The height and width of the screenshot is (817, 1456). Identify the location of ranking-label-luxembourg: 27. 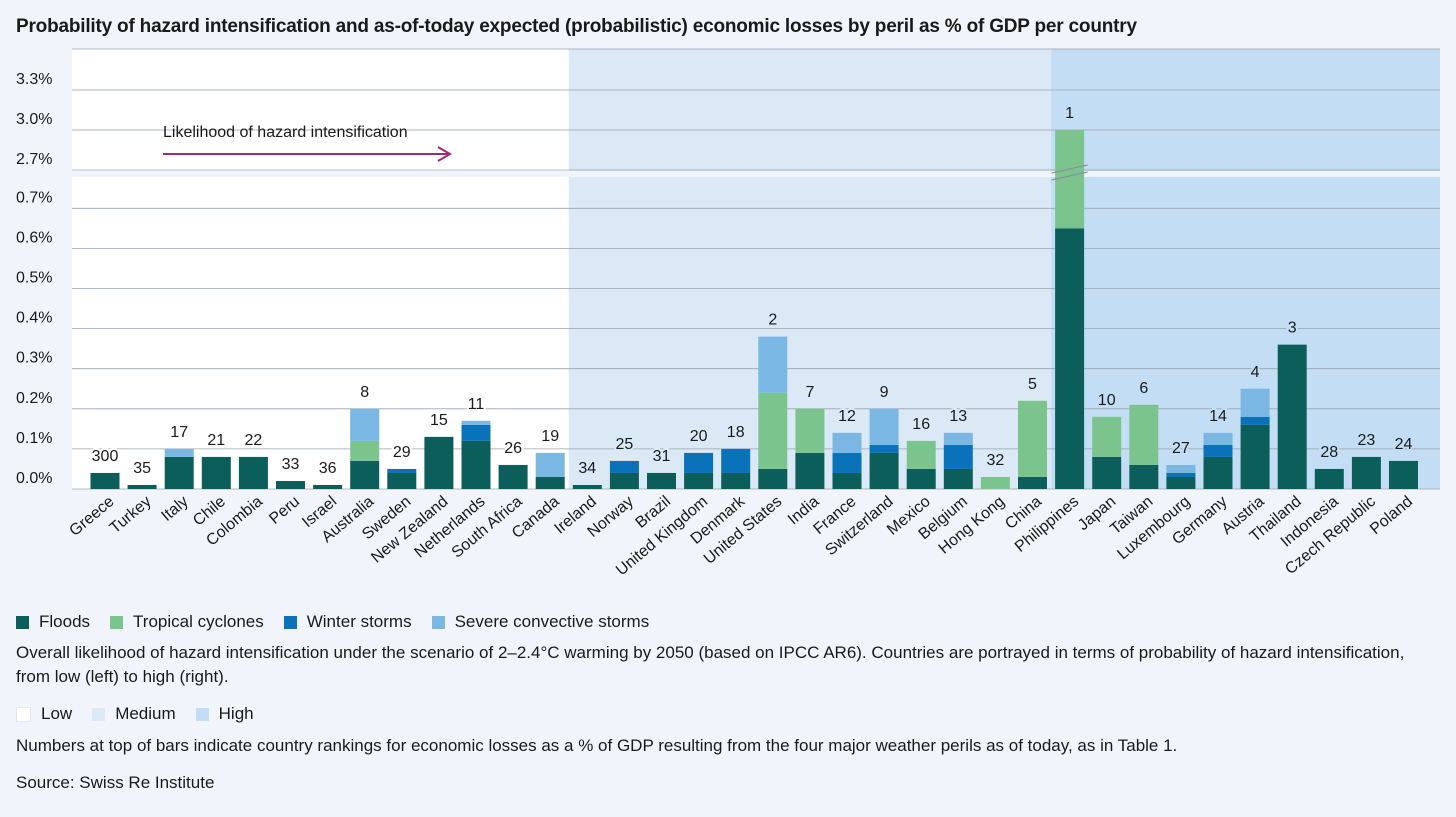
(1181, 448).